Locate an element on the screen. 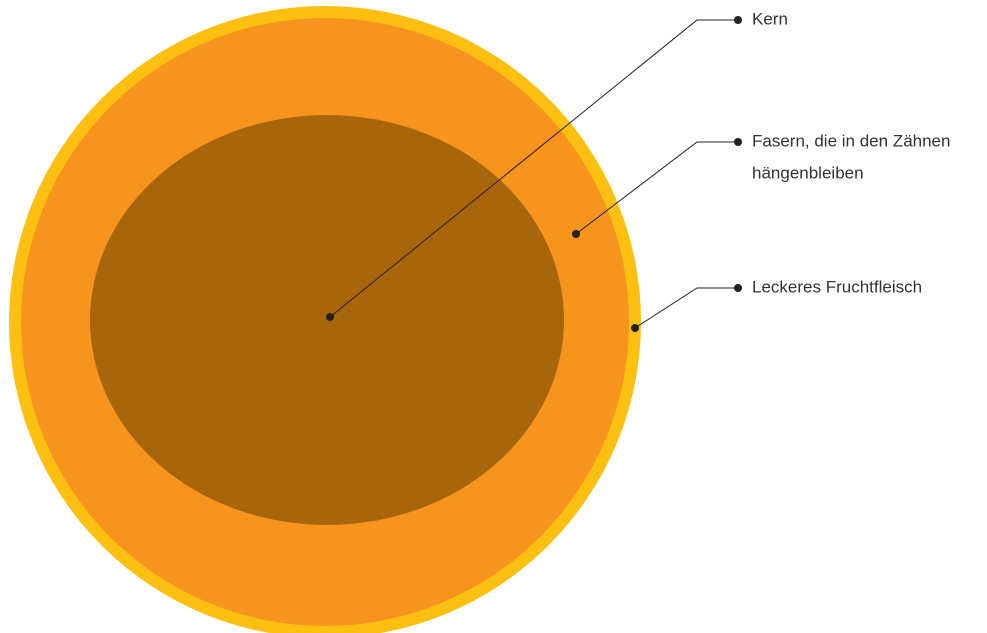  label: hängenbleiben is located at coordinates (808, 172).